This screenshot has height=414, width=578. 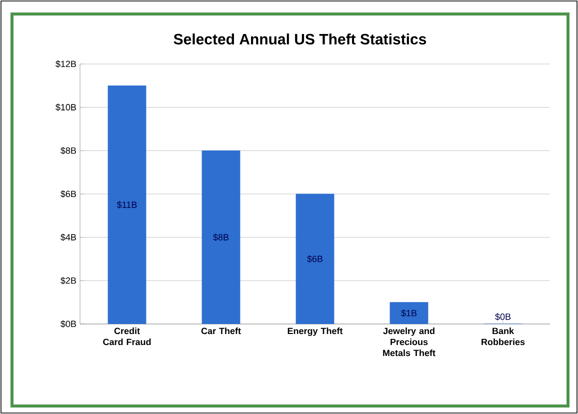 I want to click on y-tick-label: $12B, so click(x=66, y=64).